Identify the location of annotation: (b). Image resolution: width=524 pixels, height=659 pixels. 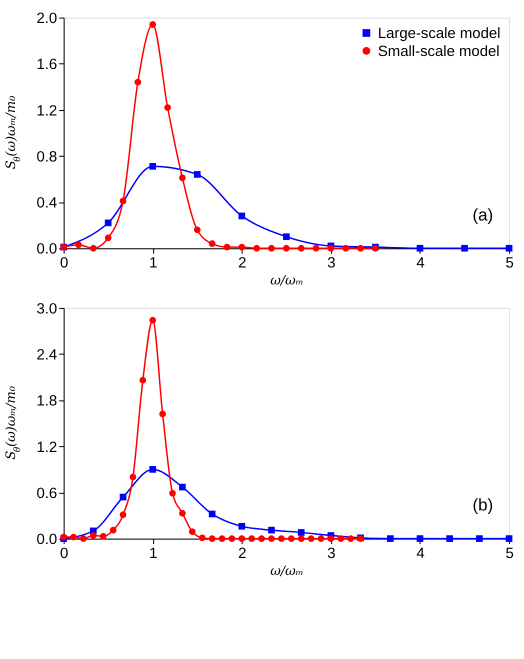
(483, 505).